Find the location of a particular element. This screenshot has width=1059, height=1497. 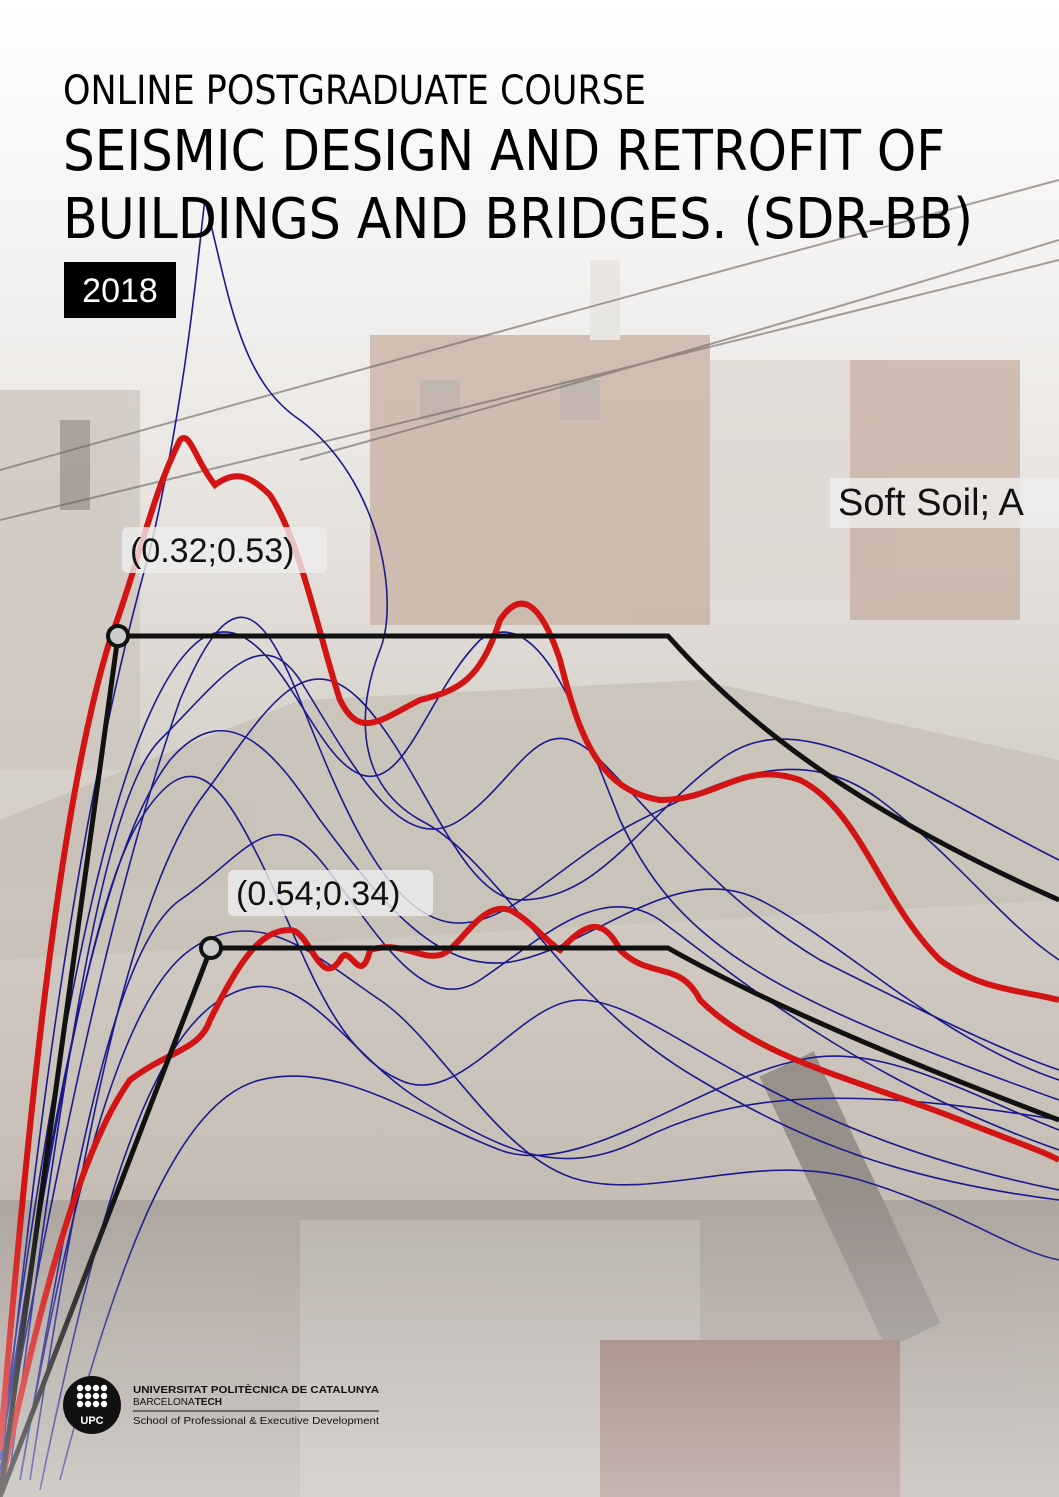

year: 2018 is located at coordinates (120, 291).